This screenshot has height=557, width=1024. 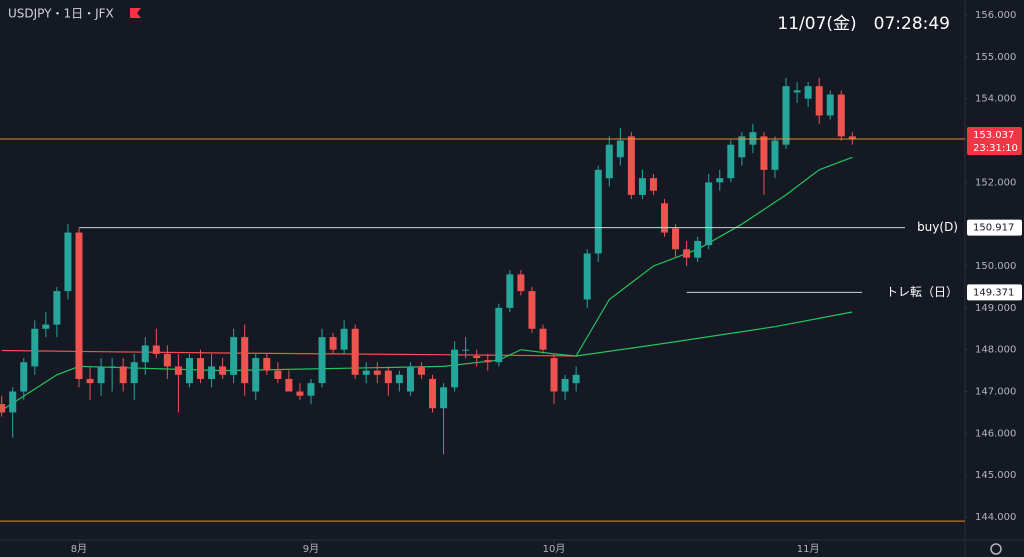 What do you see at coordinates (995, 350) in the screenshot?
I see `y-tick-label: 148.000` at bounding box center [995, 350].